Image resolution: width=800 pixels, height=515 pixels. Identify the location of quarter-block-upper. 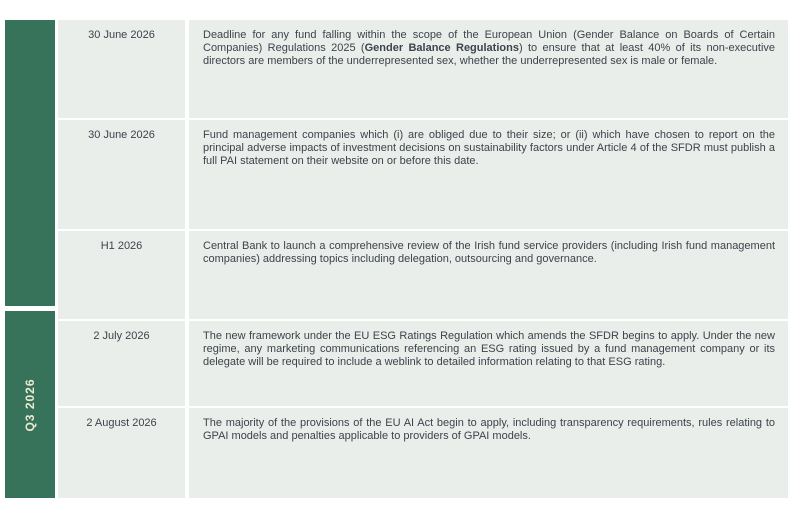
(30, 163).